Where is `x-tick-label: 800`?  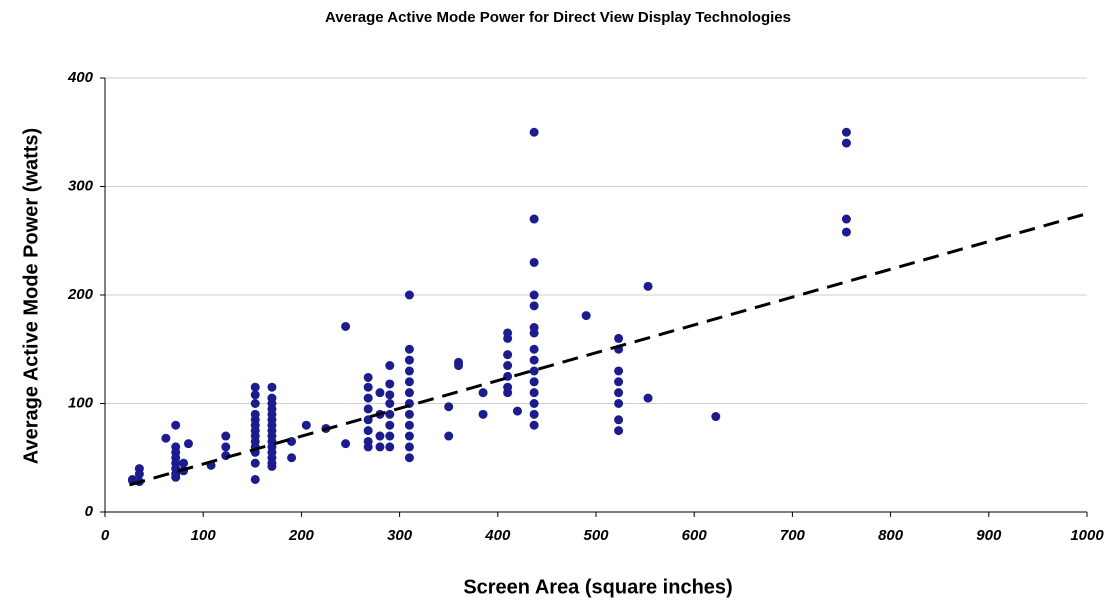 x-tick-label: 800 is located at coordinates (891, 535).